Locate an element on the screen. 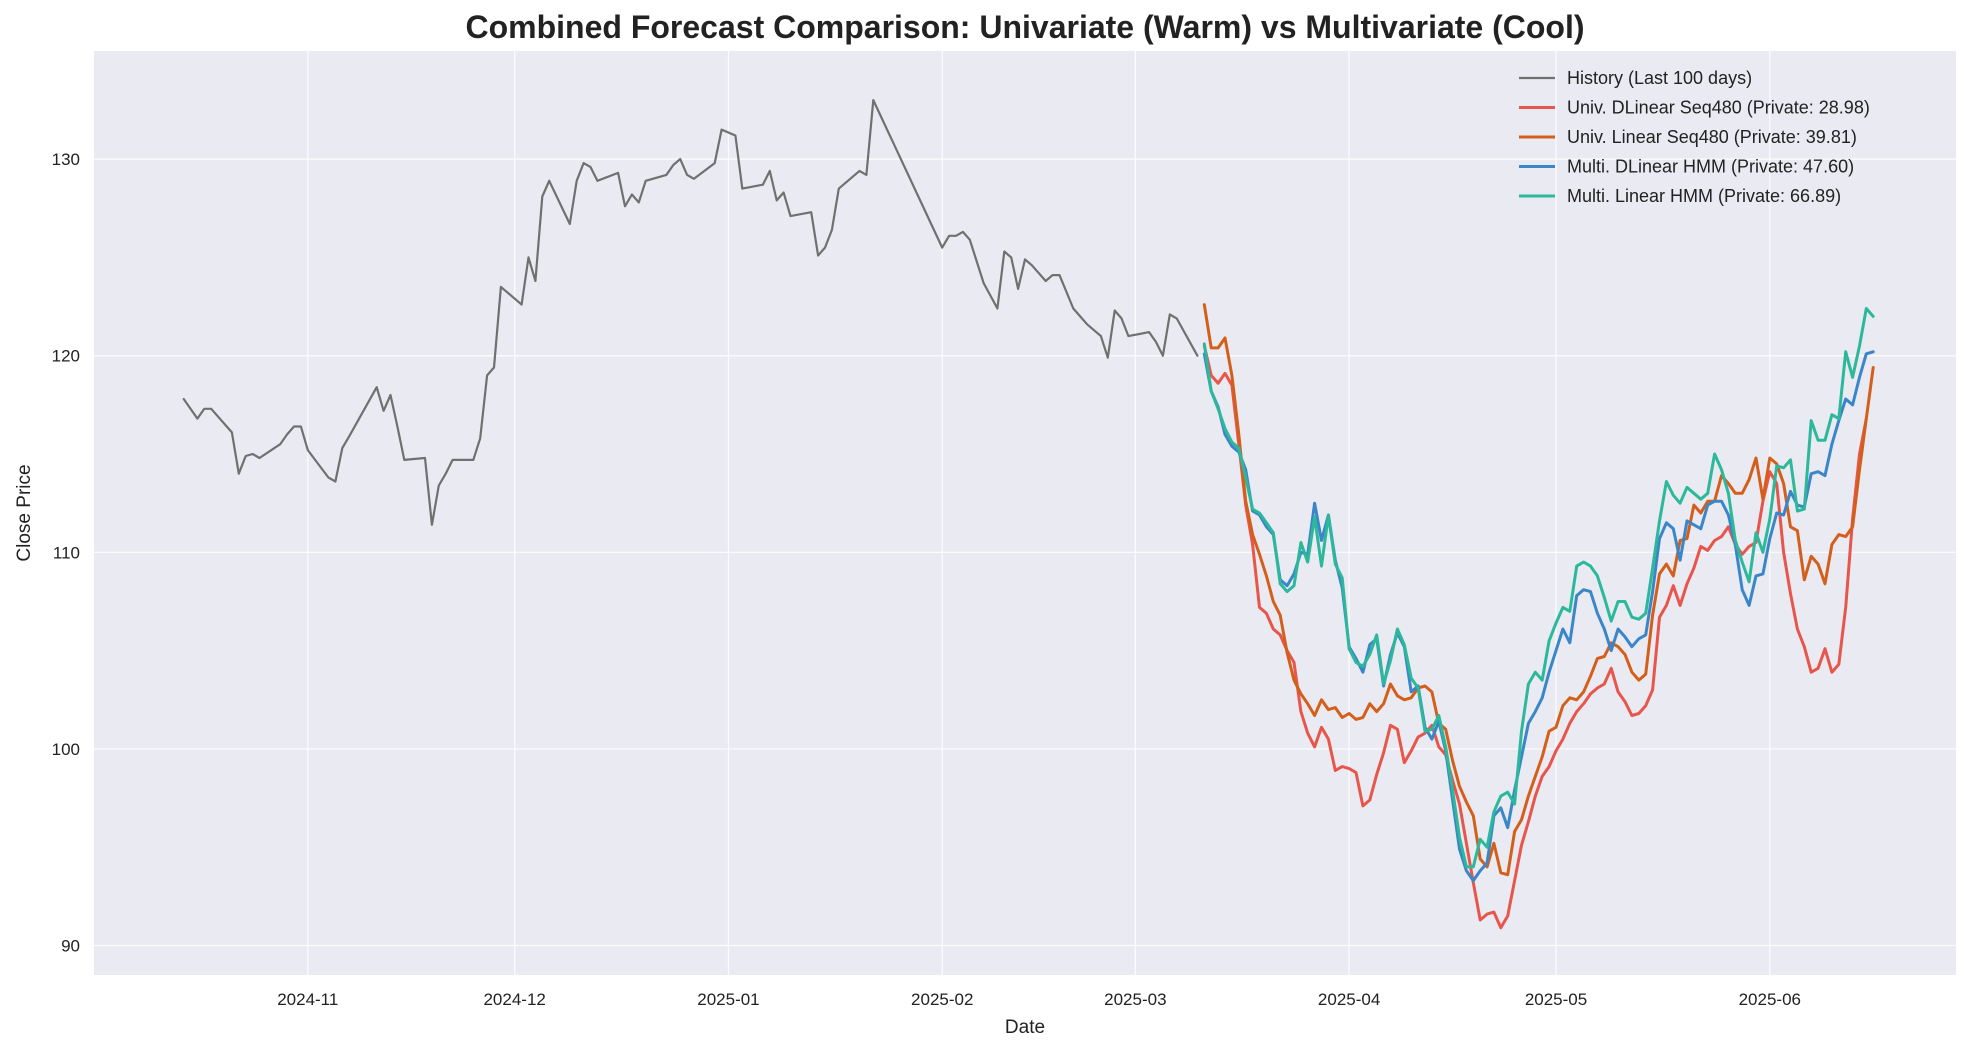 The height and width of the screenshot is (1053, 1968). x-tick-label: 2024-12 is located at coordinates (514, 999).